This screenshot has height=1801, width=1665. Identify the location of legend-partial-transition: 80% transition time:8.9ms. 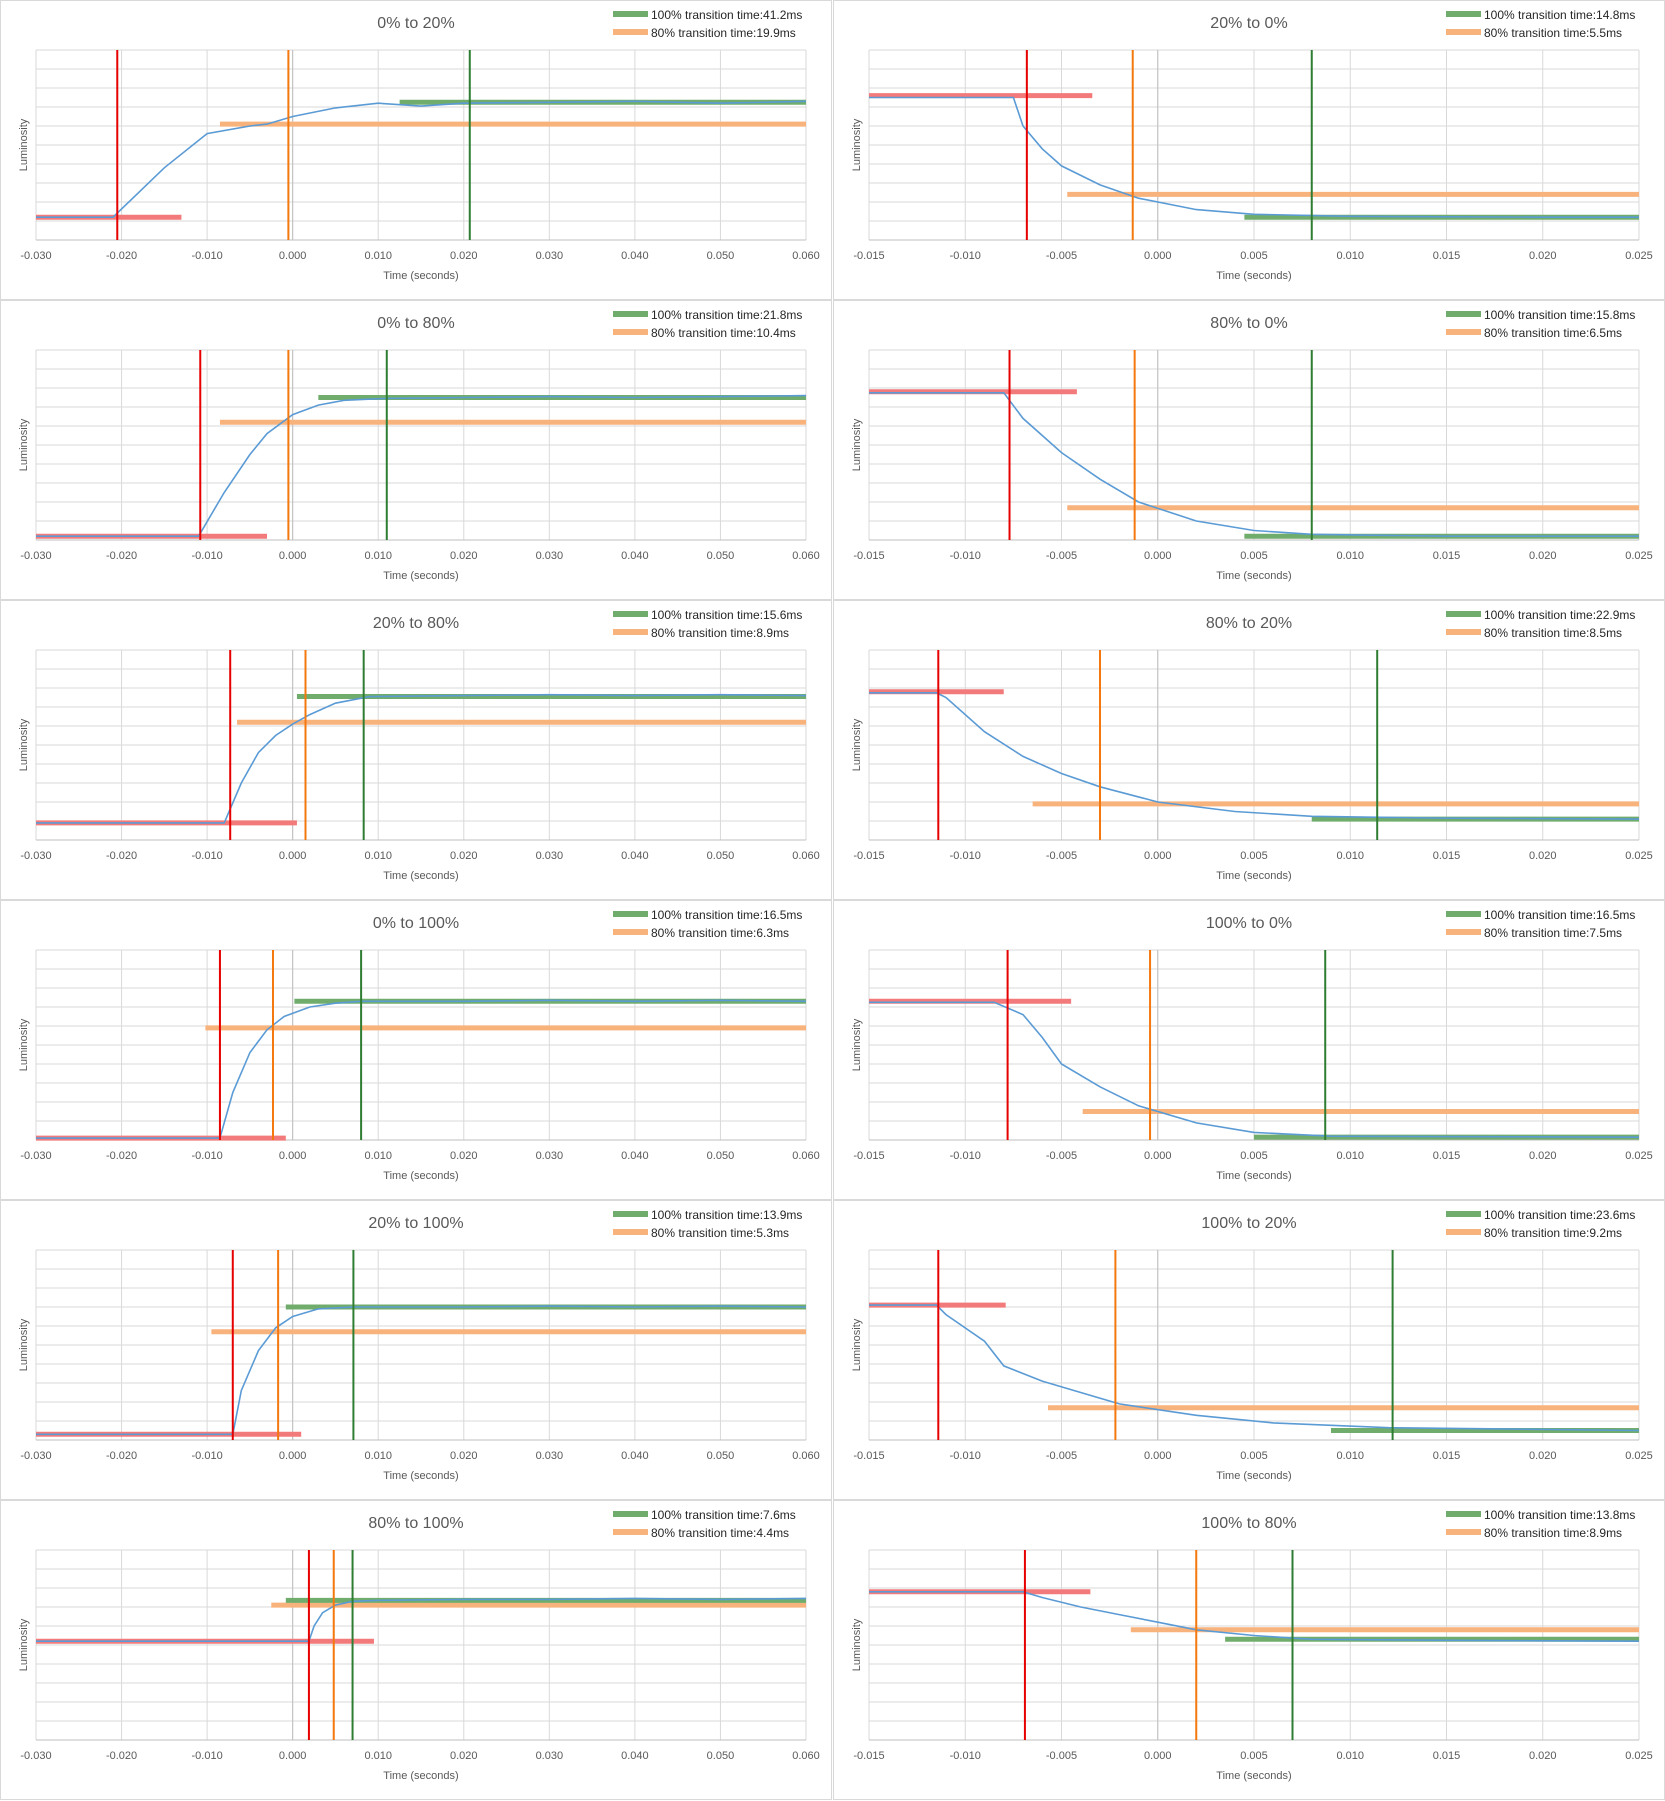
(1553, 1533).